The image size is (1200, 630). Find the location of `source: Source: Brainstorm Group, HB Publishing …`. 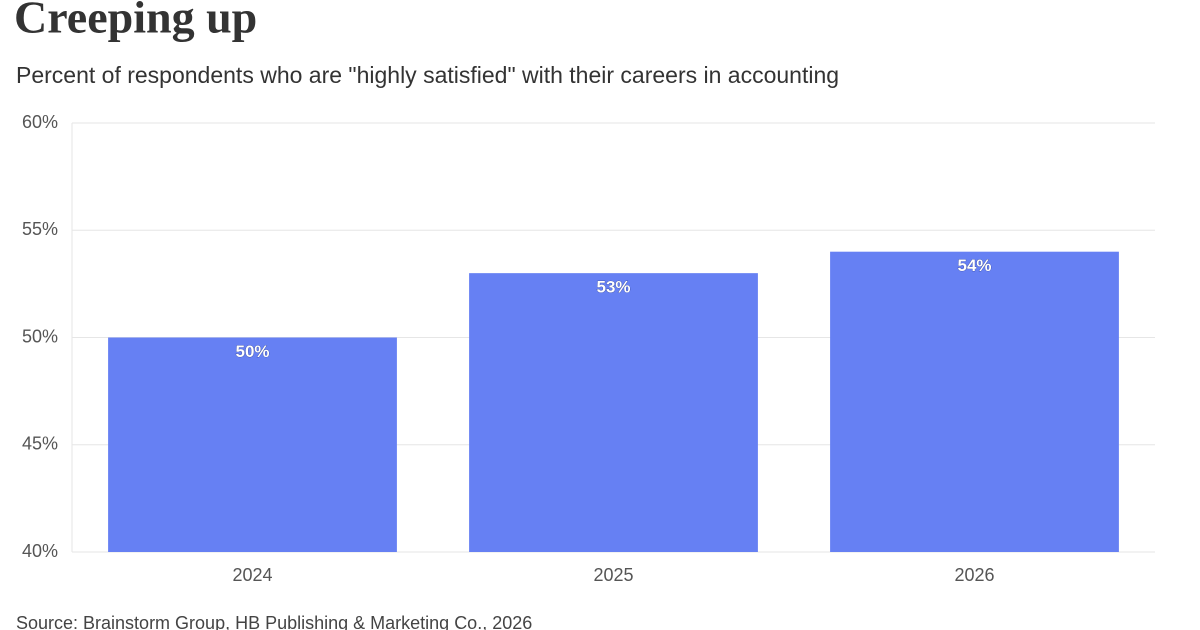

source: Source: Brainstorm Group, HB Publishing … is located at coordinates (274, 621).